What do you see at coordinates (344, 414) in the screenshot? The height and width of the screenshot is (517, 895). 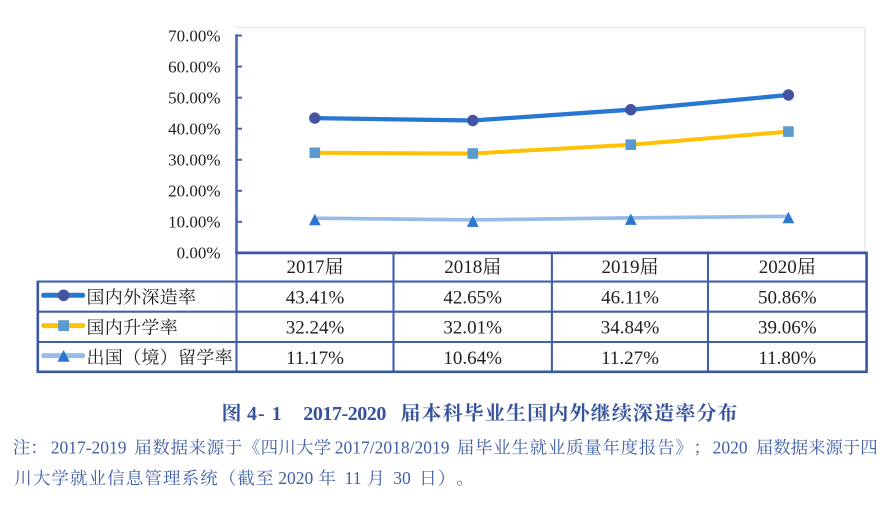 I see `svg-text: 2017-2020` at bounding box center [344, 414].